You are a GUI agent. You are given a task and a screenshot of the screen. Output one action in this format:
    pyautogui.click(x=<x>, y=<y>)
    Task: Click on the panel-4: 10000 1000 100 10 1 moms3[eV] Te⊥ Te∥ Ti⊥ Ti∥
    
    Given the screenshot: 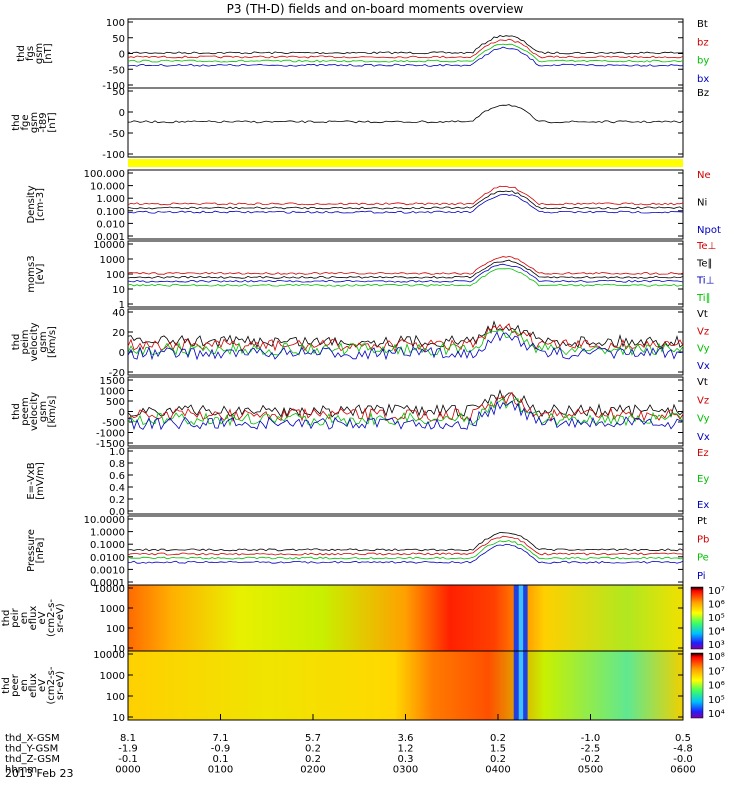 What is the action you would take?
    pyautogui.click(x=371, y=275)
    